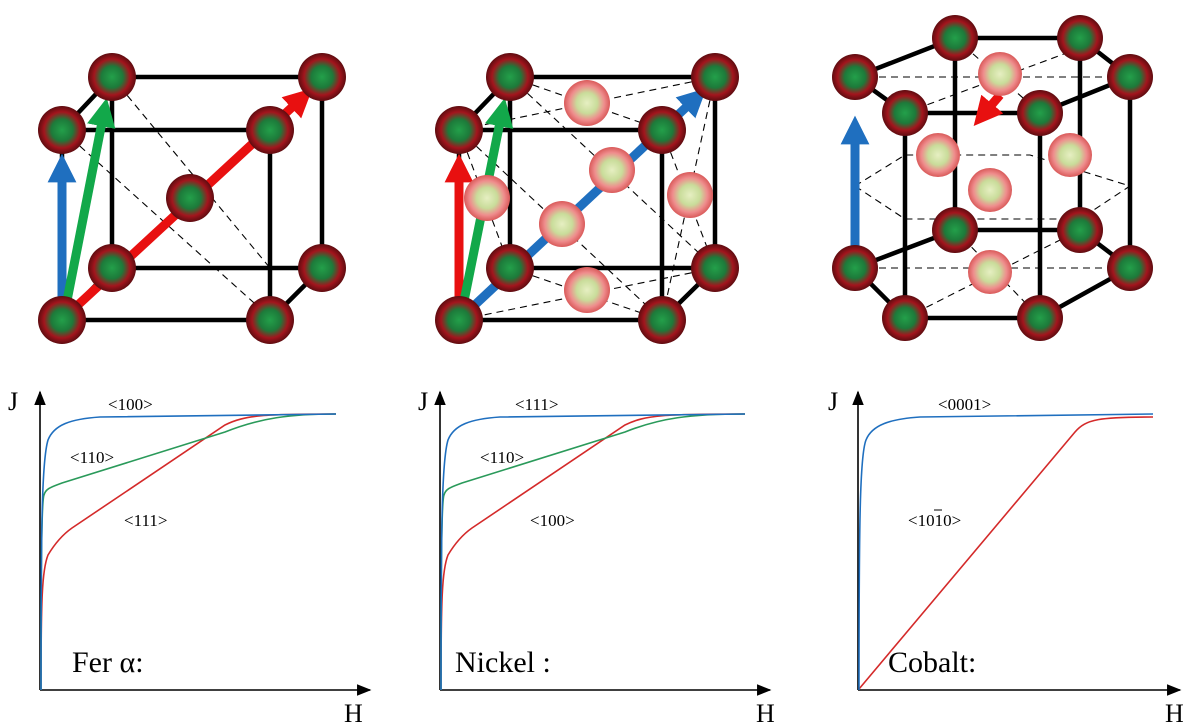 This screenshot has height=727, width=1192. I want to click on plot-nickel: J H <111> <110> <100> Nickel :, so click(596, 557).